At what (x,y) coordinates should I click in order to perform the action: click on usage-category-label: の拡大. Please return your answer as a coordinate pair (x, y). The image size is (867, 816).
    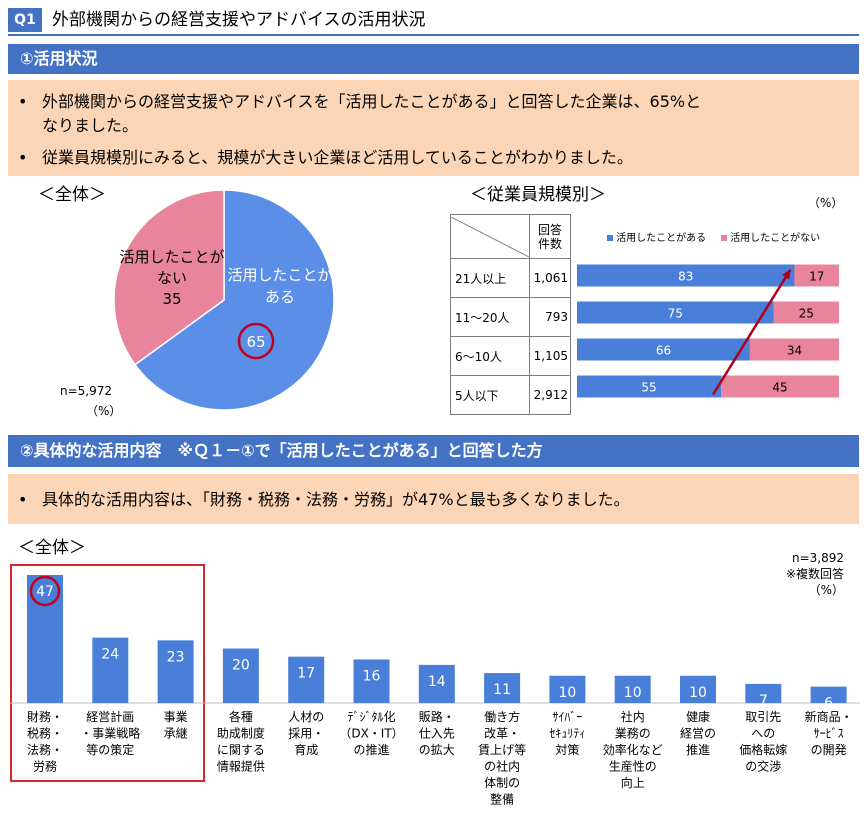
    Looking at the image, I should click on (437, 750).